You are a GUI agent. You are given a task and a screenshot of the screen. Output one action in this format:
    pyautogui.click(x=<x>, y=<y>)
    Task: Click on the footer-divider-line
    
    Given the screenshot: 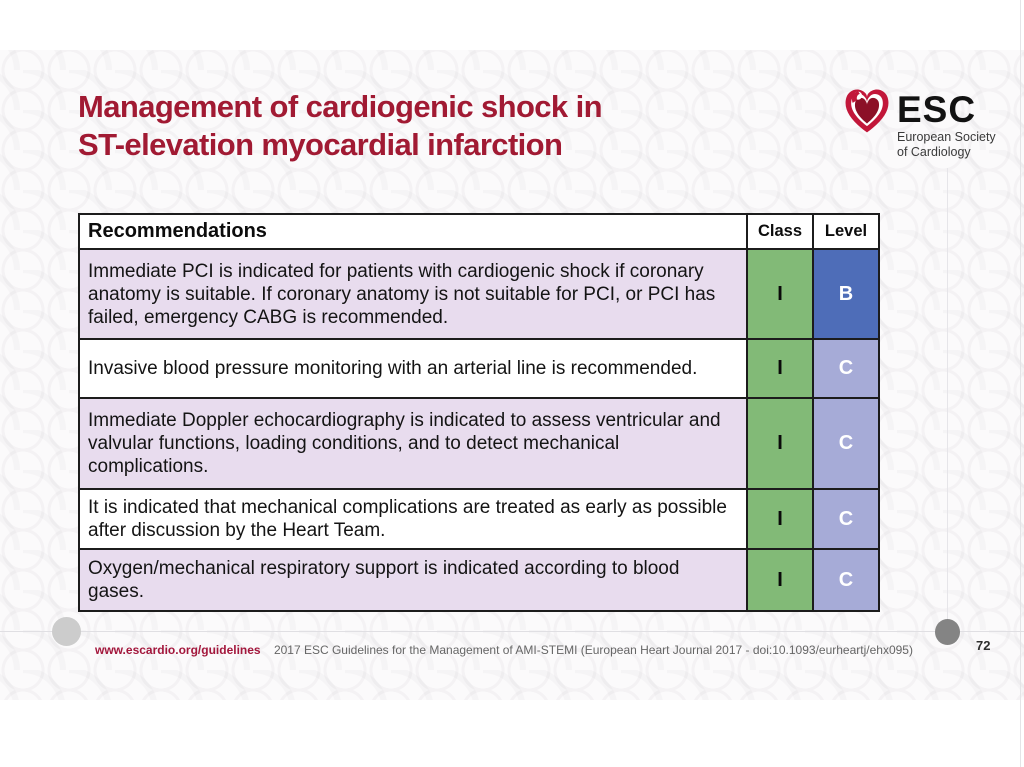 What is the action you would take?
    pyautogui.click(x=512, y=631)
    